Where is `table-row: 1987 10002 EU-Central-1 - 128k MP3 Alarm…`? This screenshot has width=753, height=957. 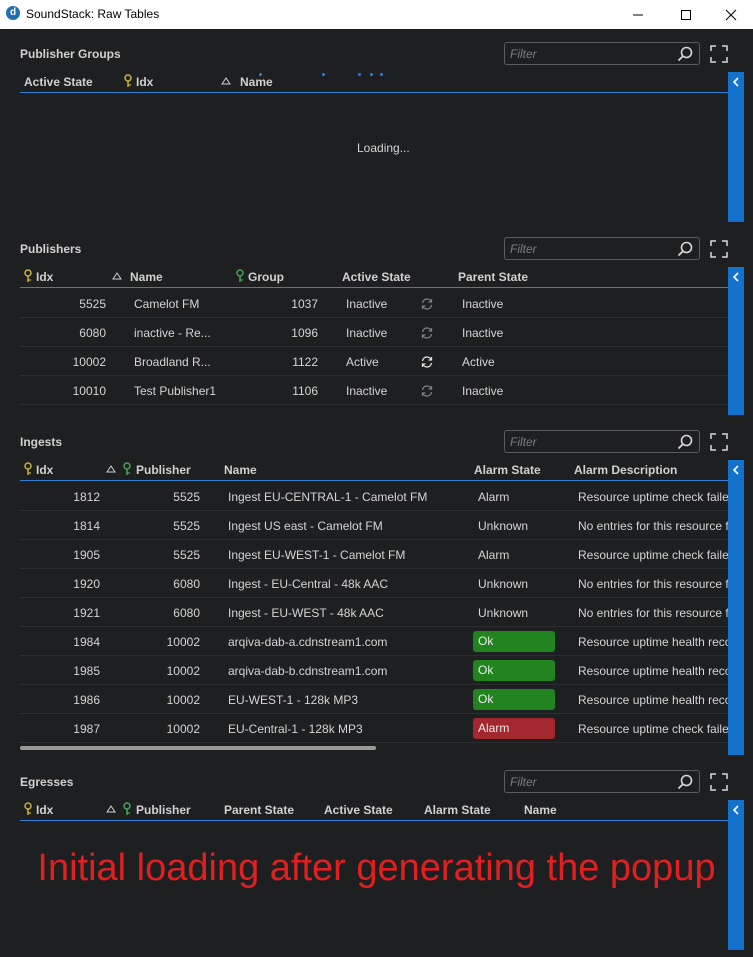
table-row: 1987 10002 EU-Central-1 - 128k MP3 Alarm… is located at coordinates (374, 728).